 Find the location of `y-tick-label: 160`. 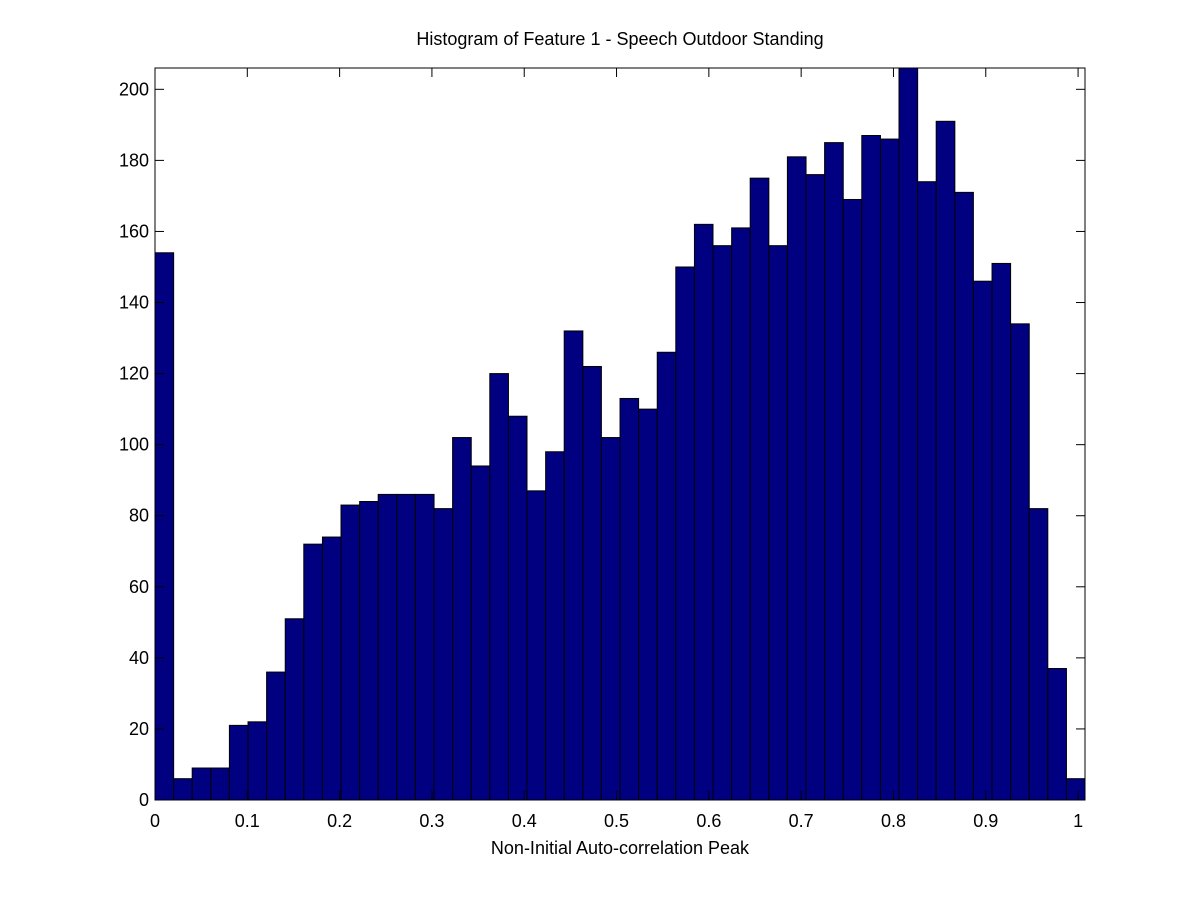

y-tick-label: 160 is located at coordinates (134, 231).